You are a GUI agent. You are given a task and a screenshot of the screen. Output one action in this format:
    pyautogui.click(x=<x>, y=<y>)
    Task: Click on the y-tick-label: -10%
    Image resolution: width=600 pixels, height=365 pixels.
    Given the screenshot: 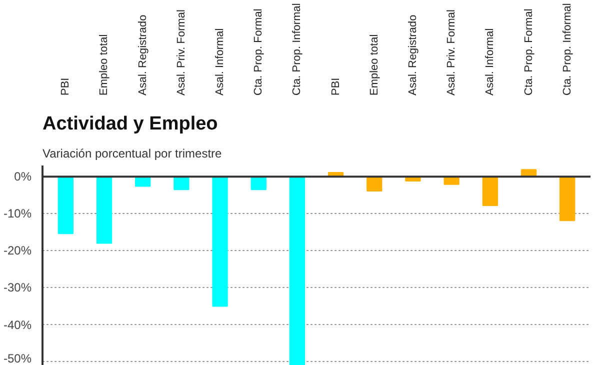 What is the action you would take?
    pyautogui.click(x=17, y=213)
    